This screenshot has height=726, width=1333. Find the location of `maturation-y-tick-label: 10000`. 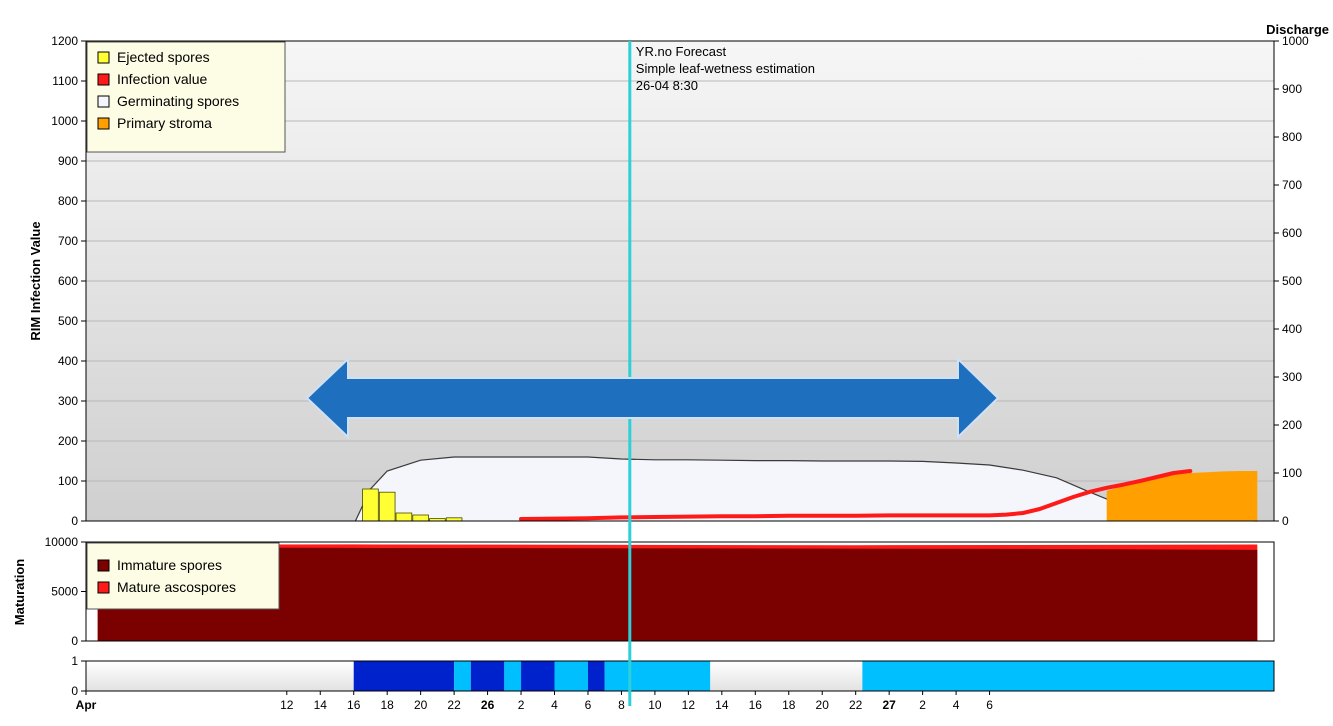

maturation-y-tick-label: 10000 is located at coordinates (62, 542).